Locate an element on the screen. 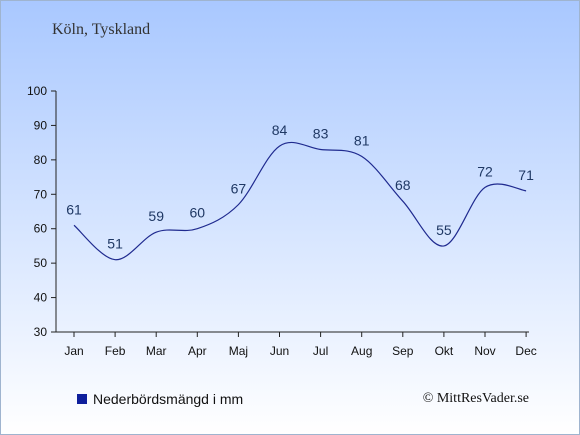 The height and width of the screenshot is (435, 580). y-tick-label: 100 is located at coordinates (37, 91).